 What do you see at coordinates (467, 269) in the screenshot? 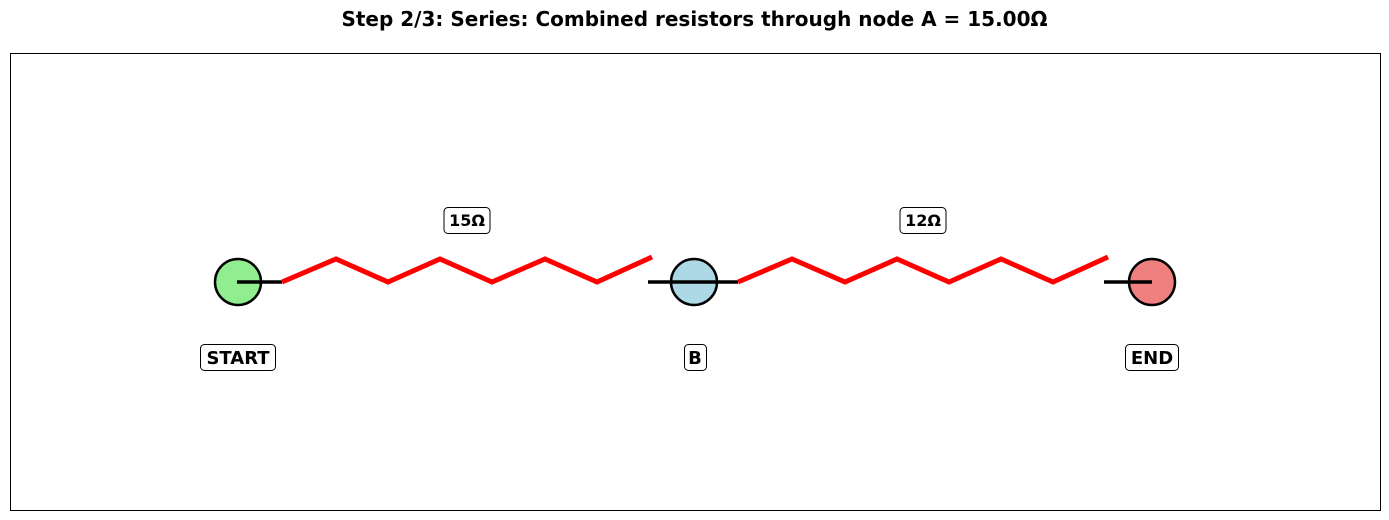
I see `resistor-start-b` at bounding box center [467, 269].